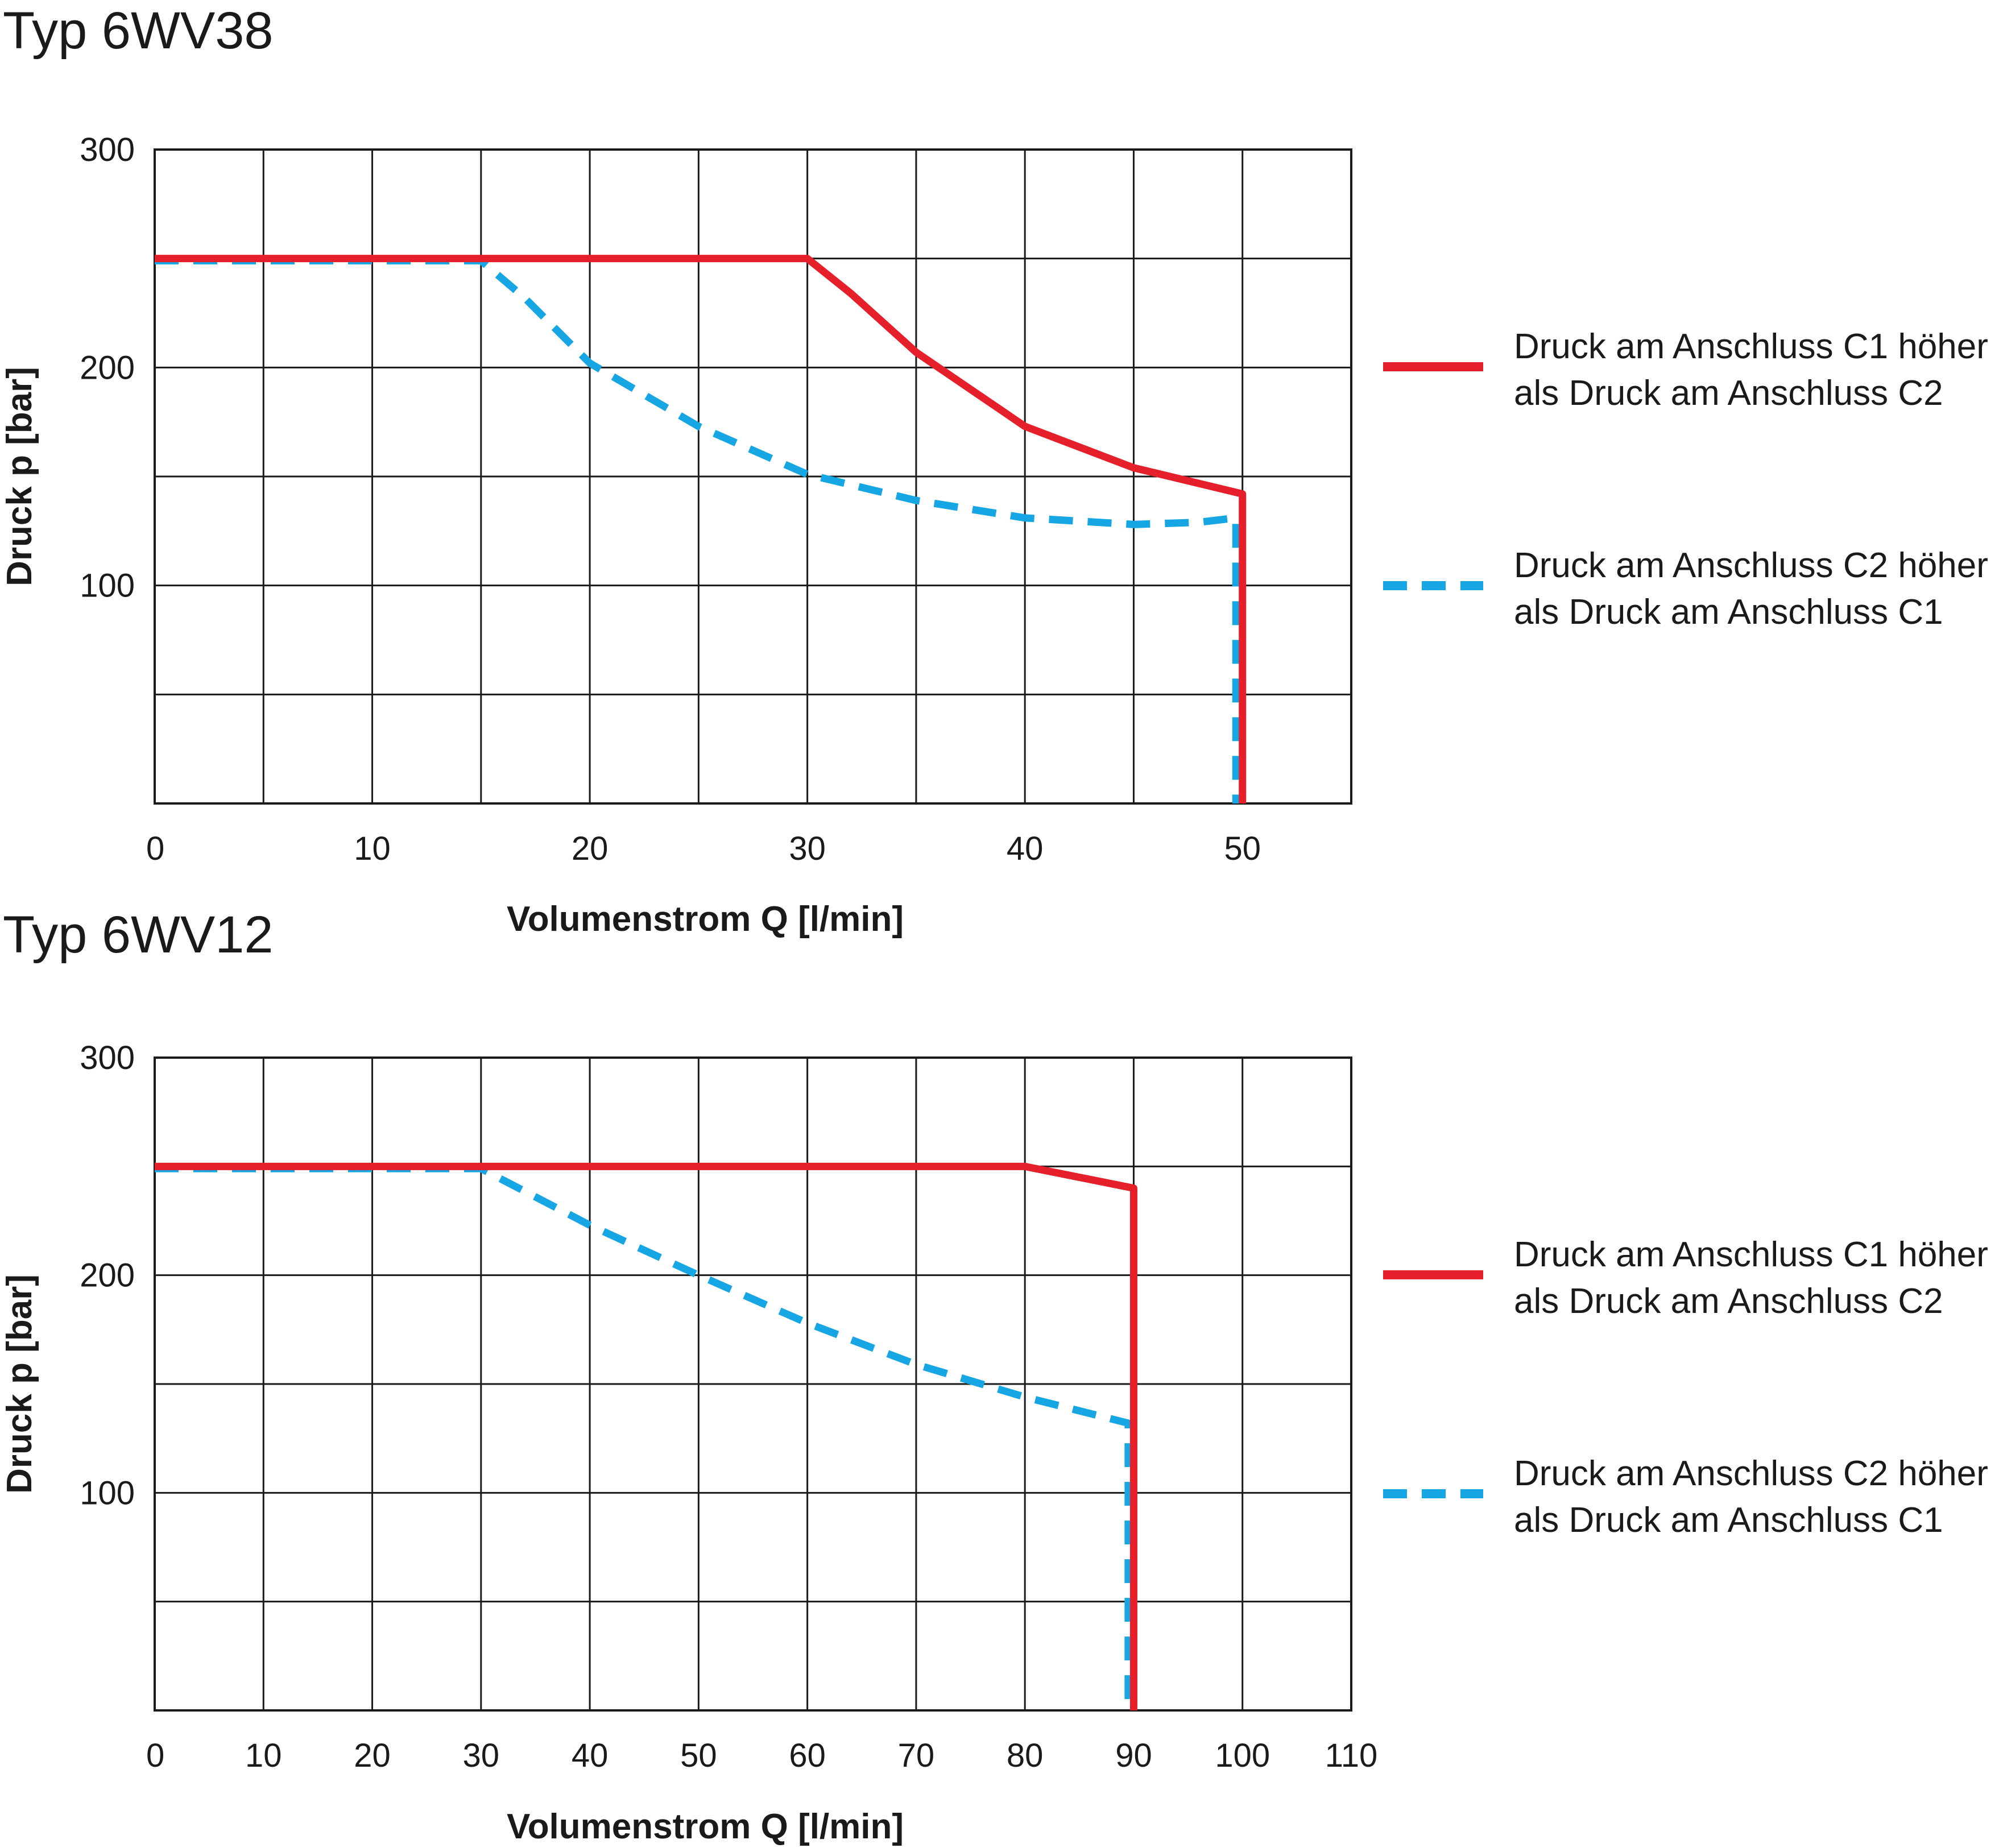 Image resolution: width=1999 pixels, height=1848 pixels. I want to click on x-tick-label: 110, so click(1351, 1755).